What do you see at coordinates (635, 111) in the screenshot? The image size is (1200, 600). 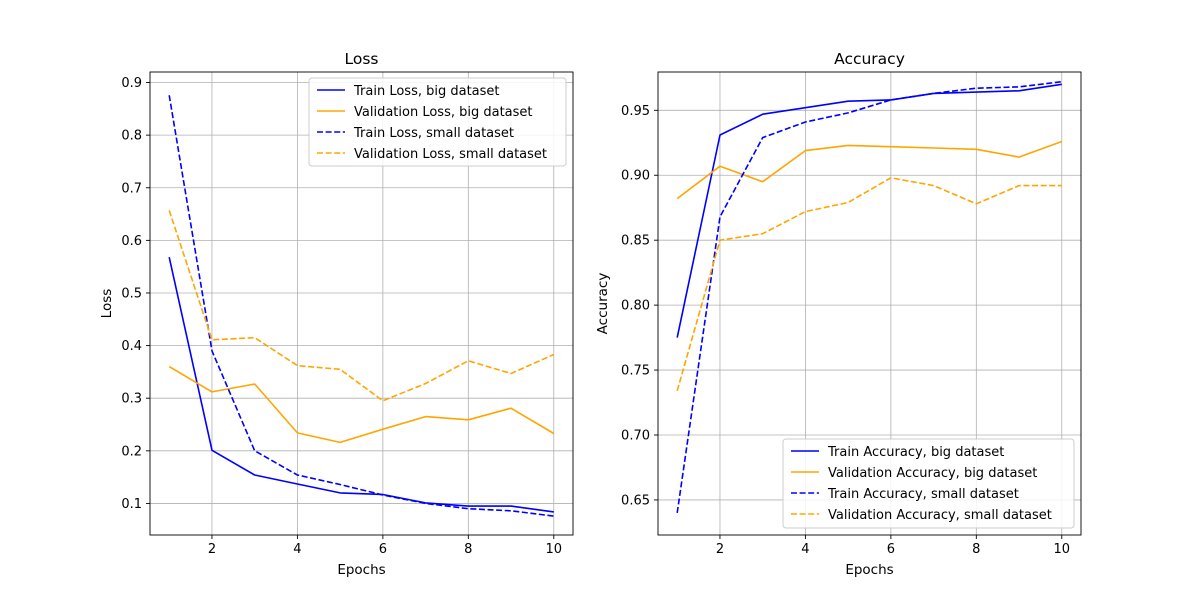 I see `y-tick-label: 0.95` at bounding box center [635, 111].